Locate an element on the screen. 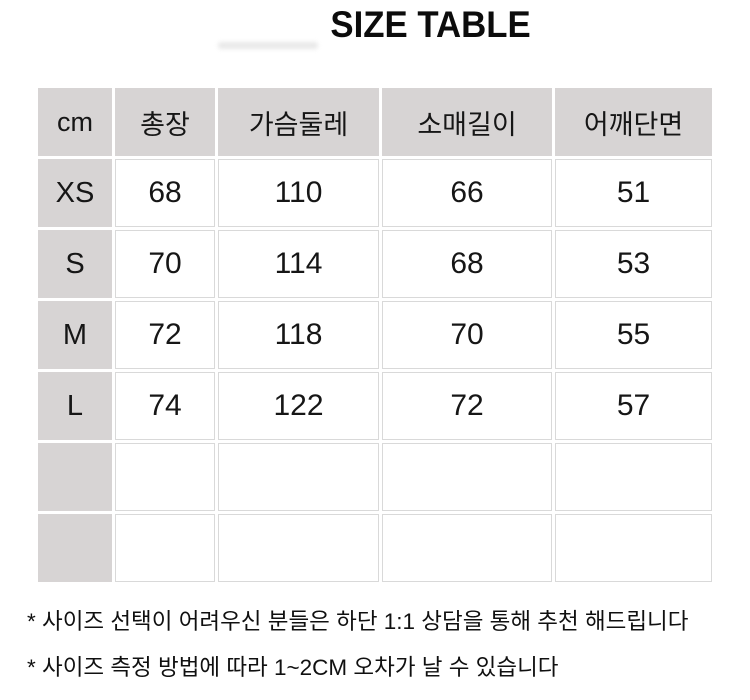 The height and width of the screenshot is (700, 750). value-cell: 57 is located at coordinates (633, 406).